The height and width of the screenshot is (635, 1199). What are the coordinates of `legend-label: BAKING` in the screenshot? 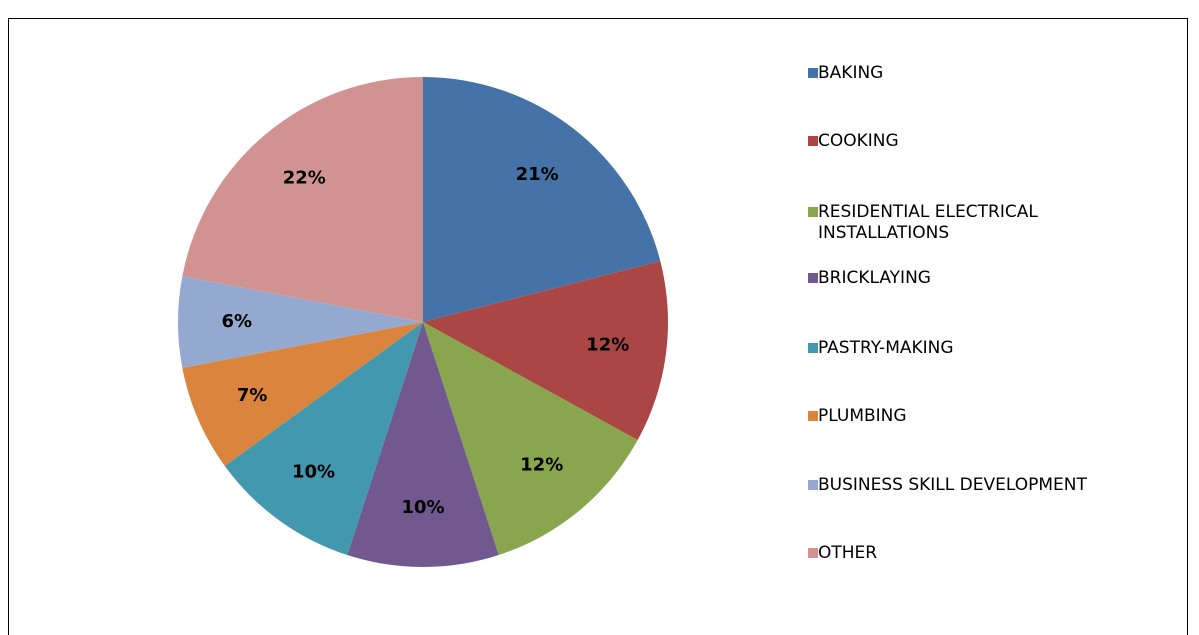 It's located at (851, 73).